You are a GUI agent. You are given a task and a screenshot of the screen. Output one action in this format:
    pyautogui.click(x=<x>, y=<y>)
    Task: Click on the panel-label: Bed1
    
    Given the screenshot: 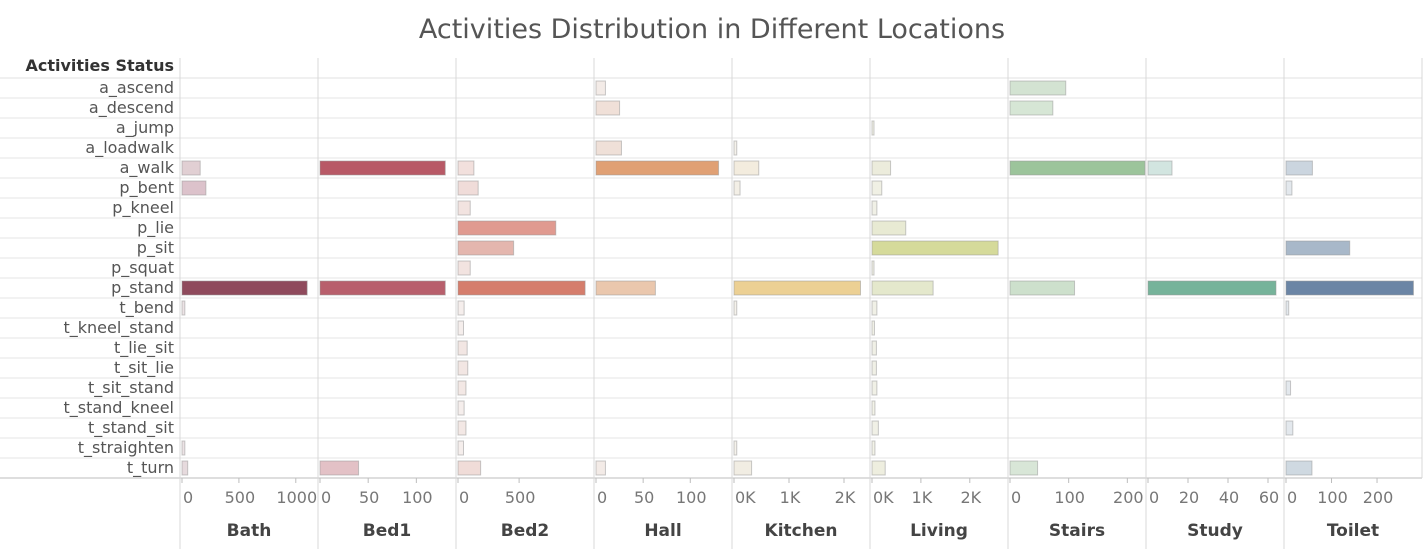 What is the action you would take?
    pyautogui.click(x=387, y=531)
    